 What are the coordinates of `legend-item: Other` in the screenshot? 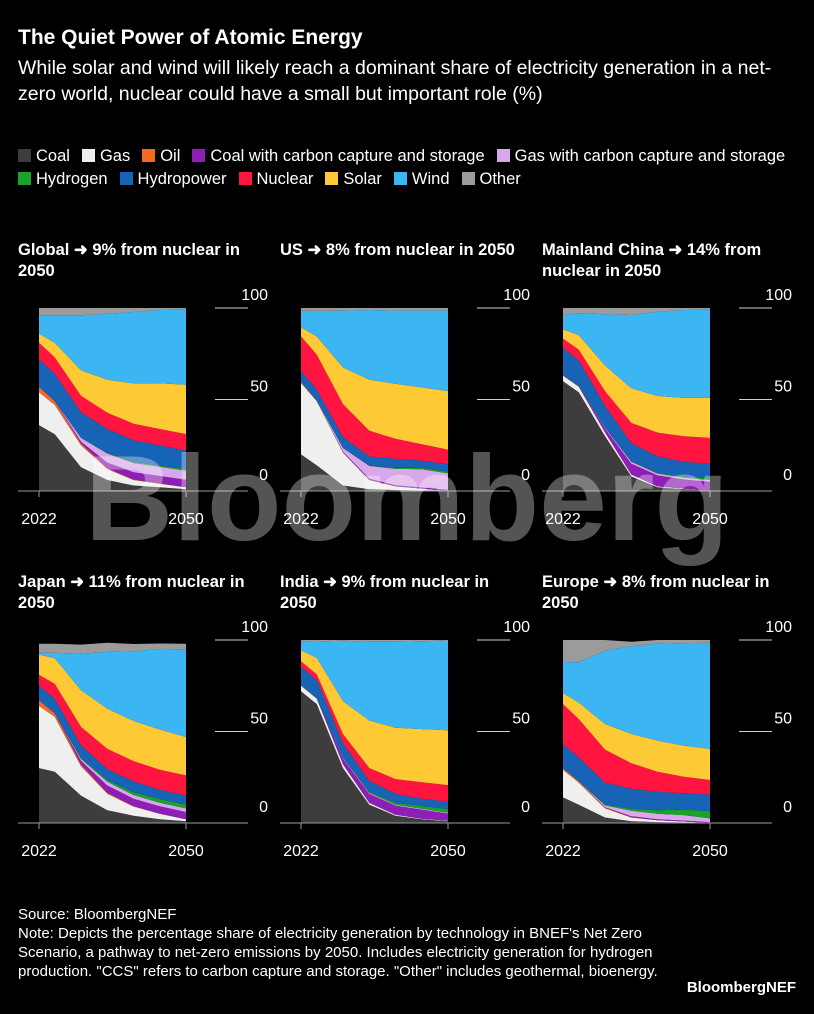 It's located at (491, 179).